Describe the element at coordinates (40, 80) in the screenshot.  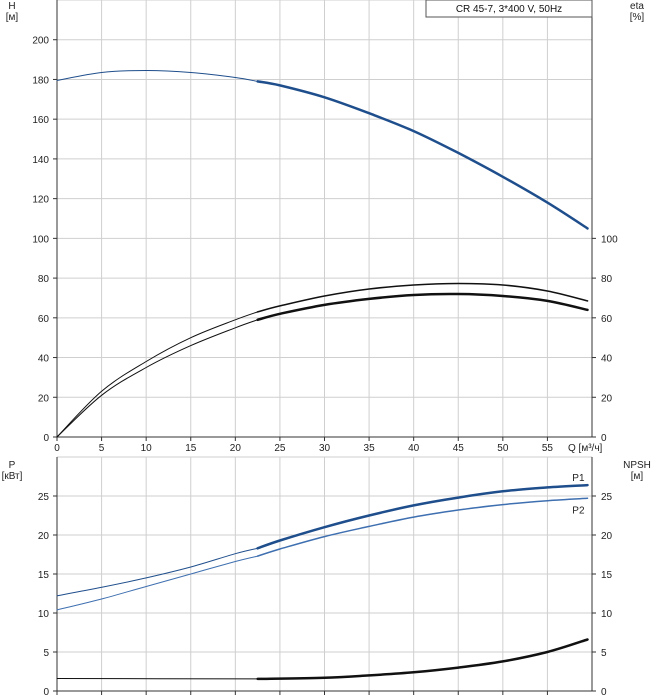
I see `left-tick-label: 180` at that location.